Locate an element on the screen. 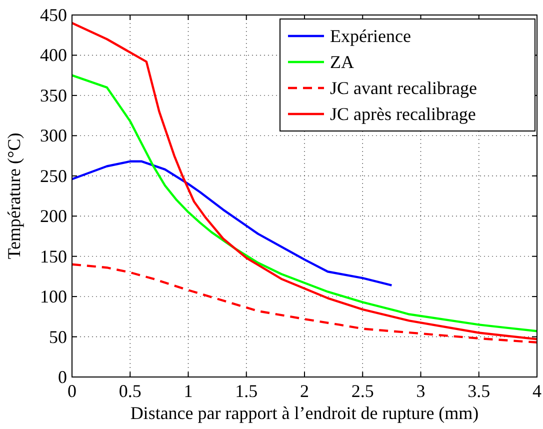 This screenshot has width=543, height=429. y-tick-label: 400 is located at coordinates (53, 55).